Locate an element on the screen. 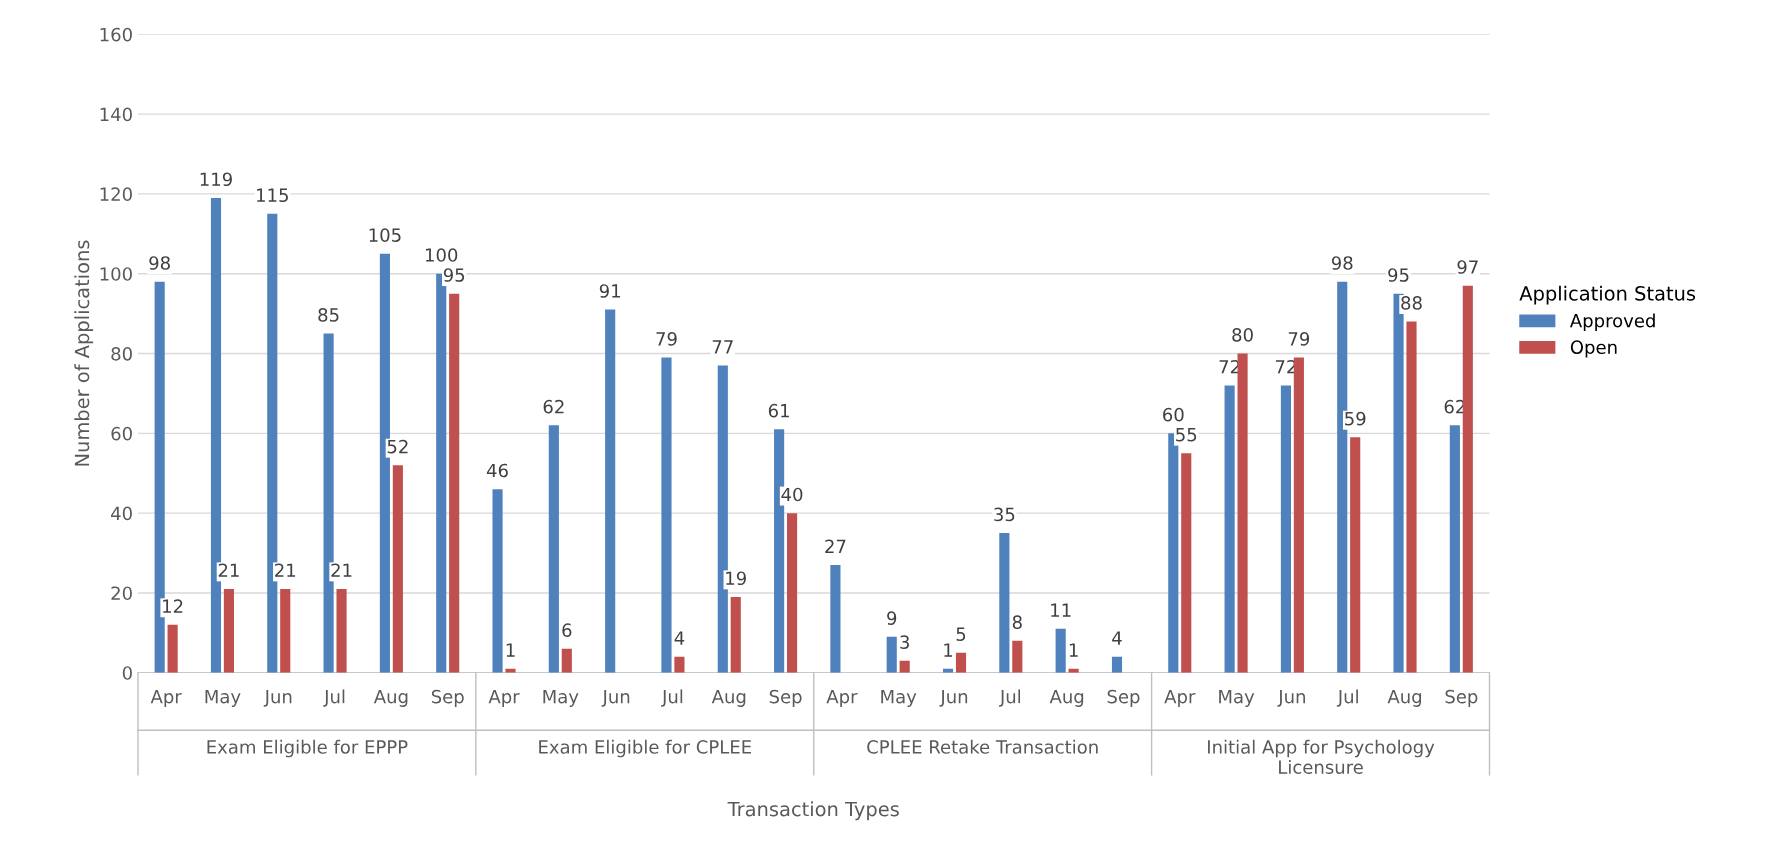  data-label: 61 is located at coordinates (778, 410).